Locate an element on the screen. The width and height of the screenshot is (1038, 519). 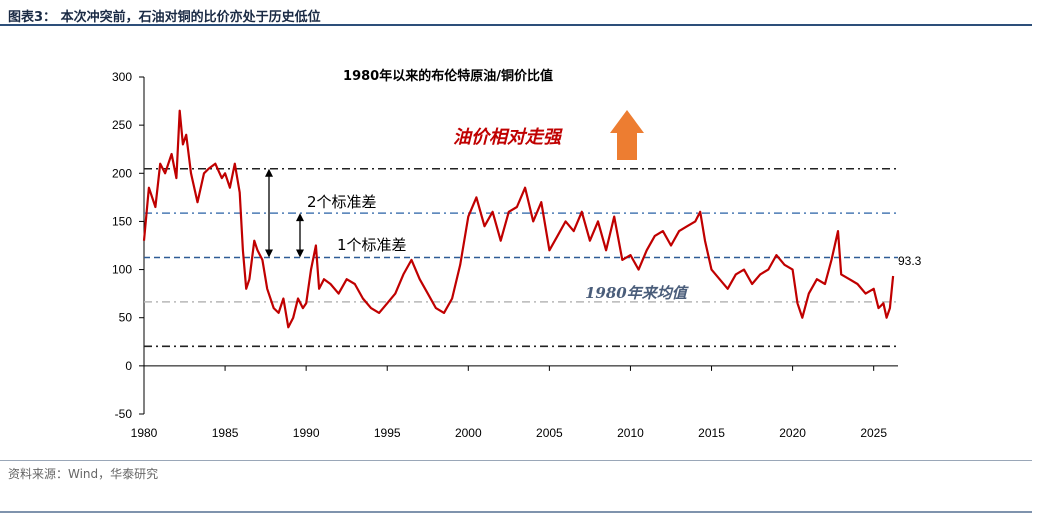
x-tick-label: 2000 is located at coordinates (468, 433).